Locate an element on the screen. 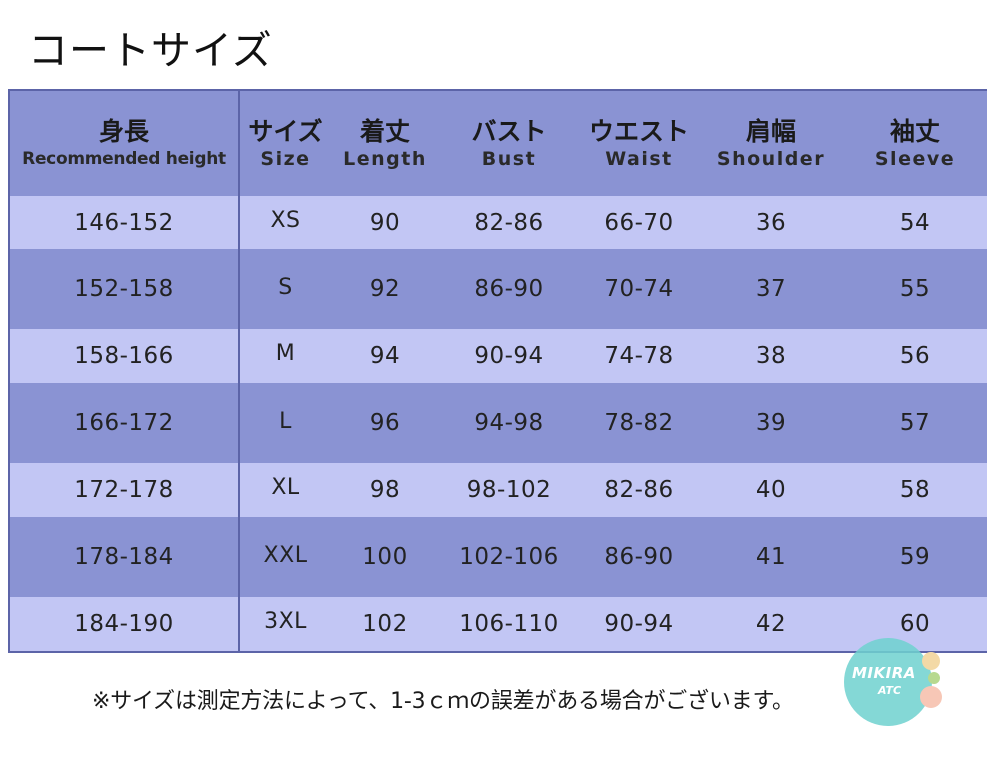 The width and height of the screenshot is (999, 770). table-row: 158-166 M 94 90-94 74-78 38 56 is located at coordinates (497, 356).